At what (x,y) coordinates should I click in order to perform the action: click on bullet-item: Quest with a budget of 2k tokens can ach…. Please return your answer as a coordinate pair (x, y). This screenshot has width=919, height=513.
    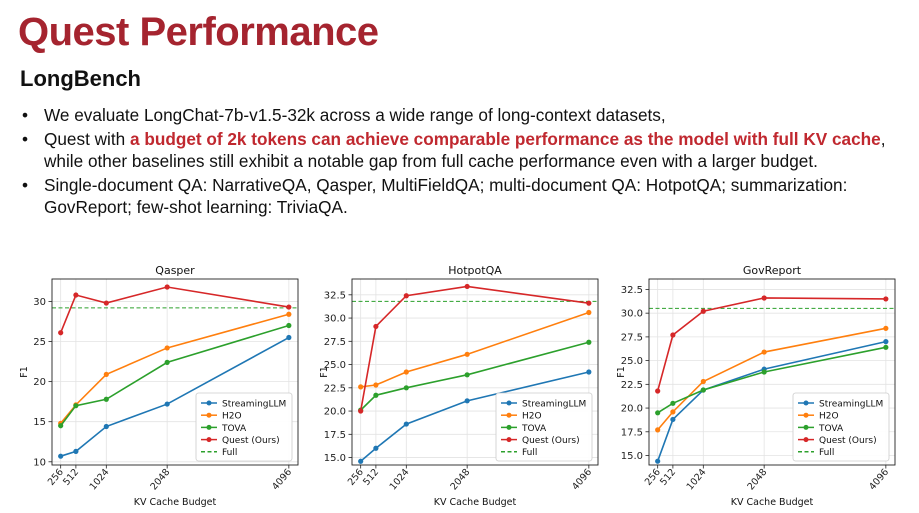
    Looking at the image, I should click on (465, 150).